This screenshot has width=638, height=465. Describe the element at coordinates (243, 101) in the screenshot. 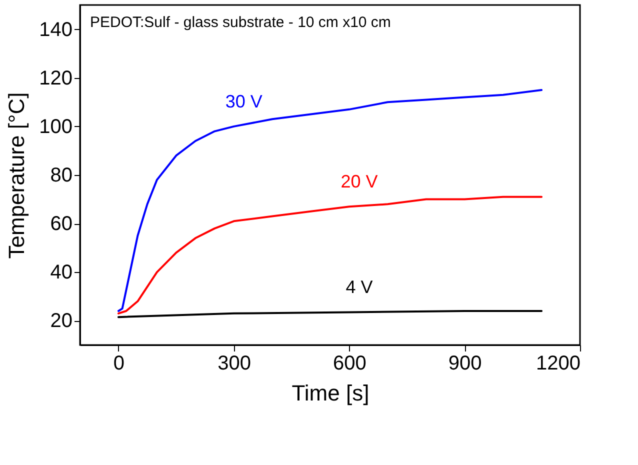

I see `series-label: 30 V` at that location.